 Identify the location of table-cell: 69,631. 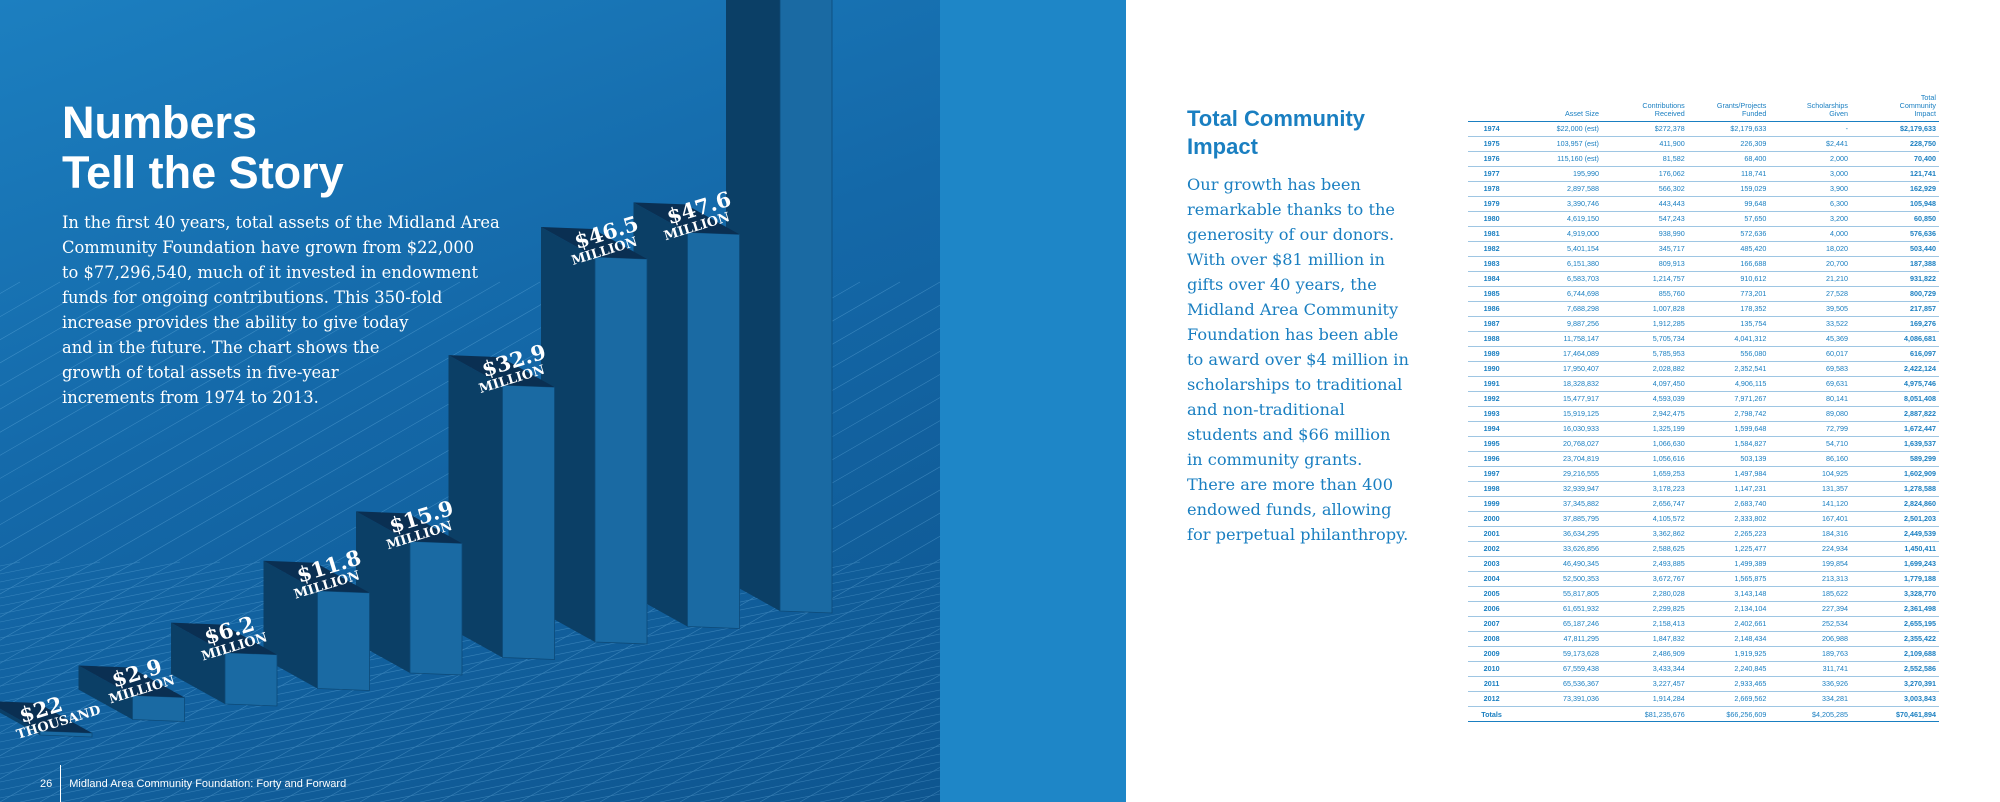
(1810, 384).